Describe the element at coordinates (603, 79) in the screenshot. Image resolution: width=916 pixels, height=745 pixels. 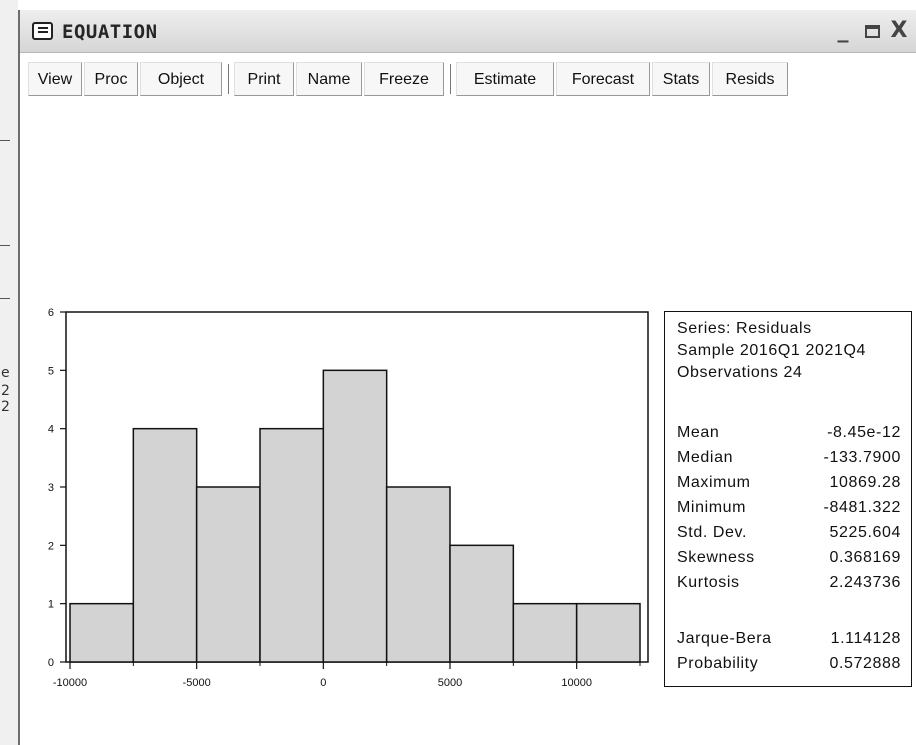
I see `forecast-button: Forecast` at that location.